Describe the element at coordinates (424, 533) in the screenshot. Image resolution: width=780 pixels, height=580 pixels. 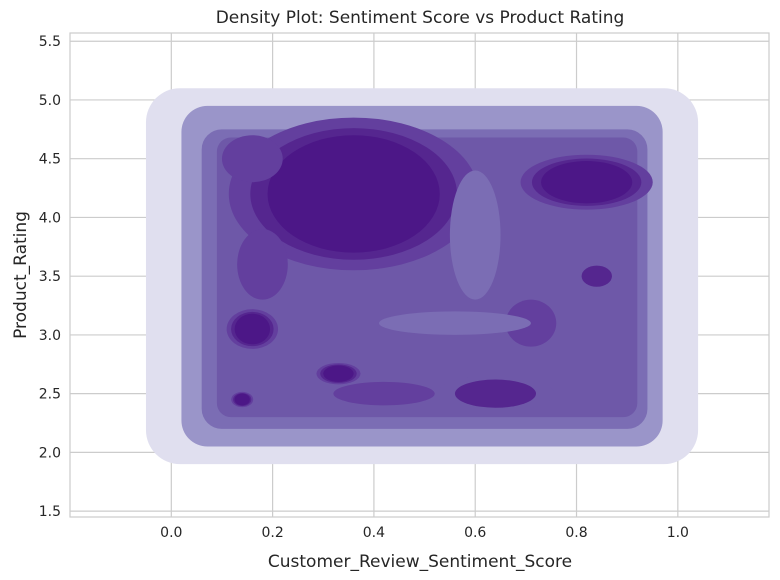
I see `x-tick-labels: 0.0 0.2 0.4 0.6 0.8 1.0` at that location.